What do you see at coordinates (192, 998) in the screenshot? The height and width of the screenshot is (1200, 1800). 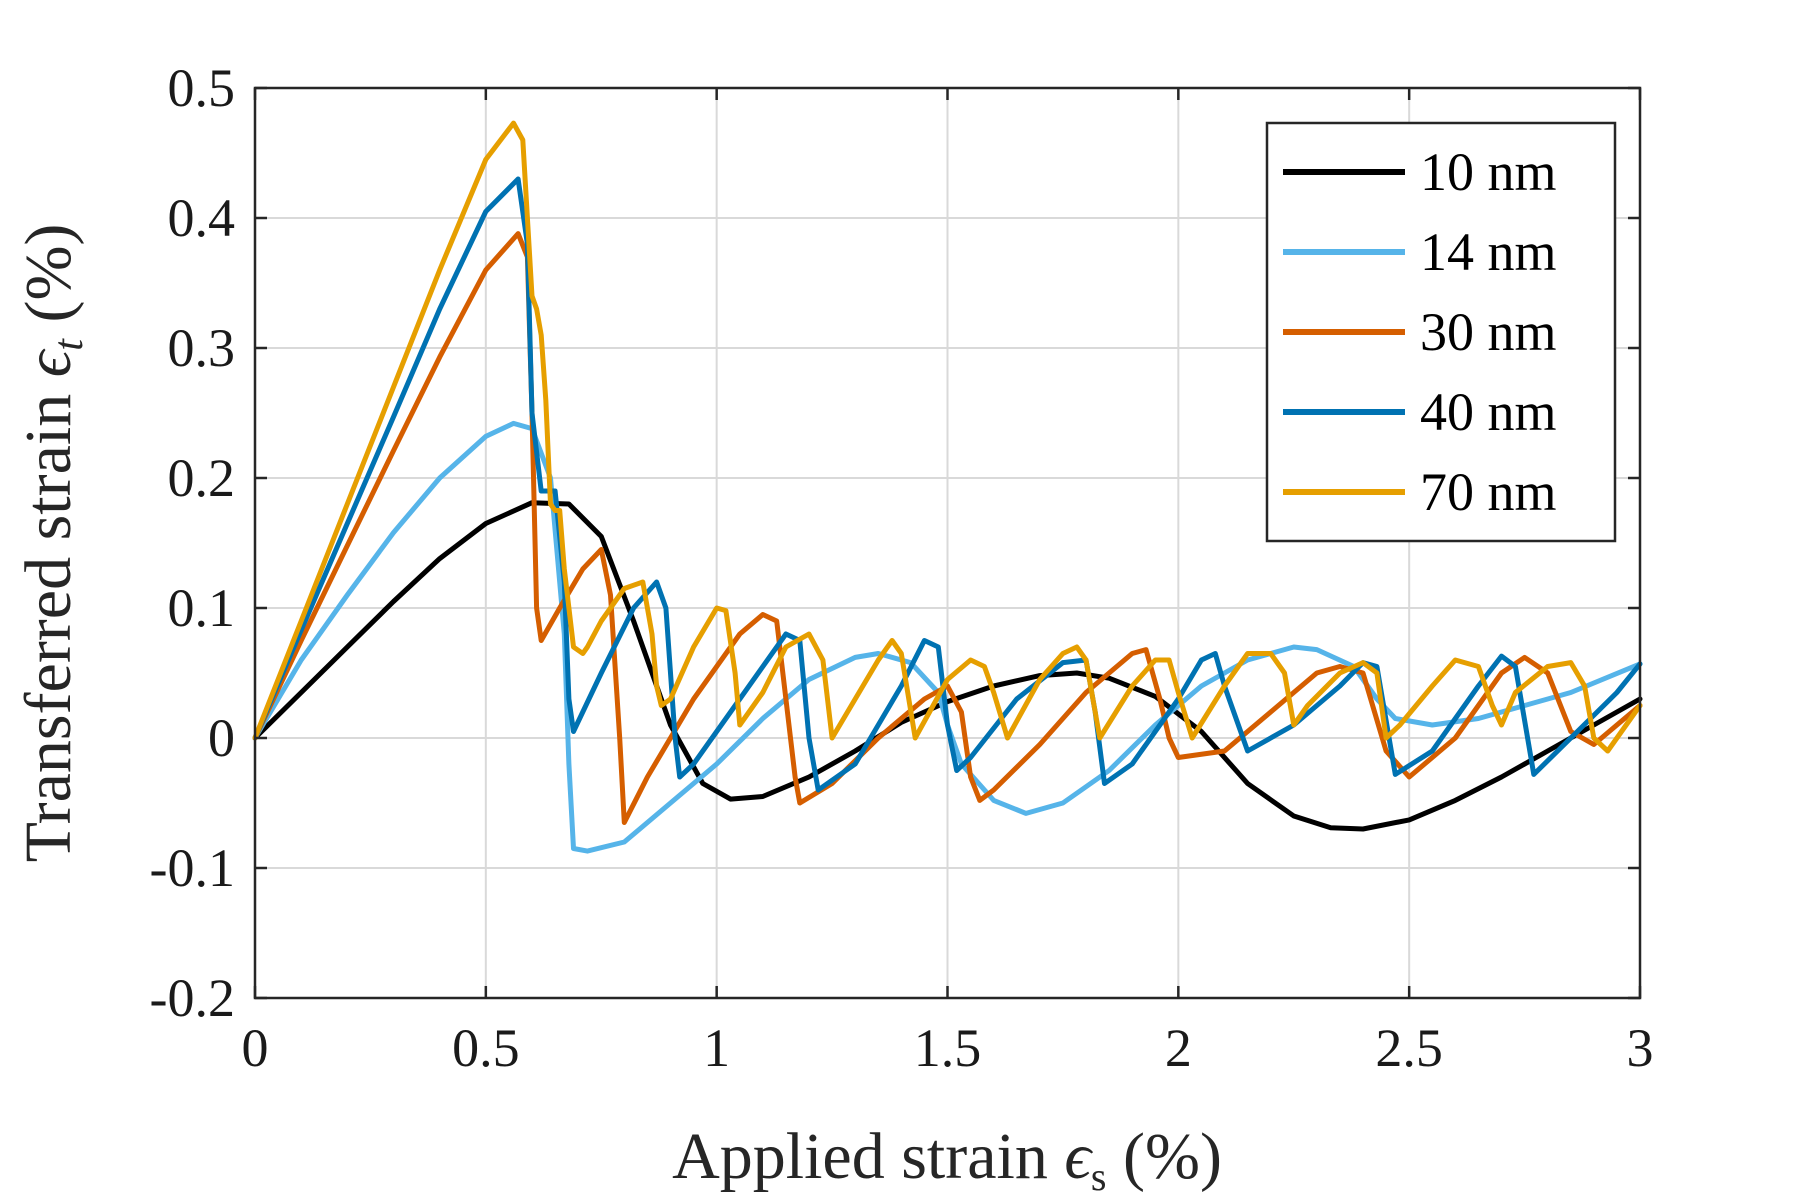 I see `y-tick-label: -0.2` at bounding box center [192, 998].